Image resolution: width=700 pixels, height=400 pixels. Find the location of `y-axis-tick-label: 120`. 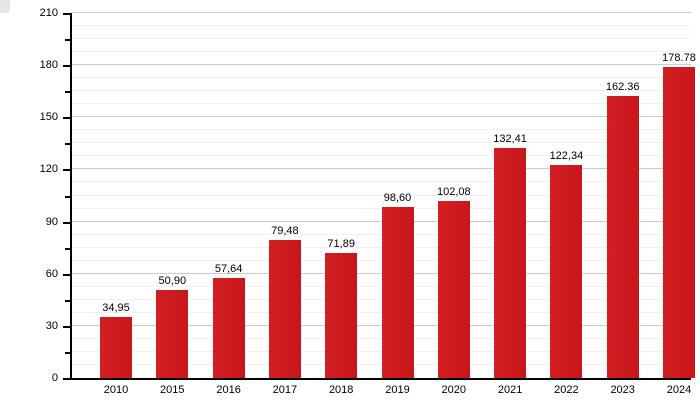

y-axis-tick-label: 120 is located at coordinates (48, 169).